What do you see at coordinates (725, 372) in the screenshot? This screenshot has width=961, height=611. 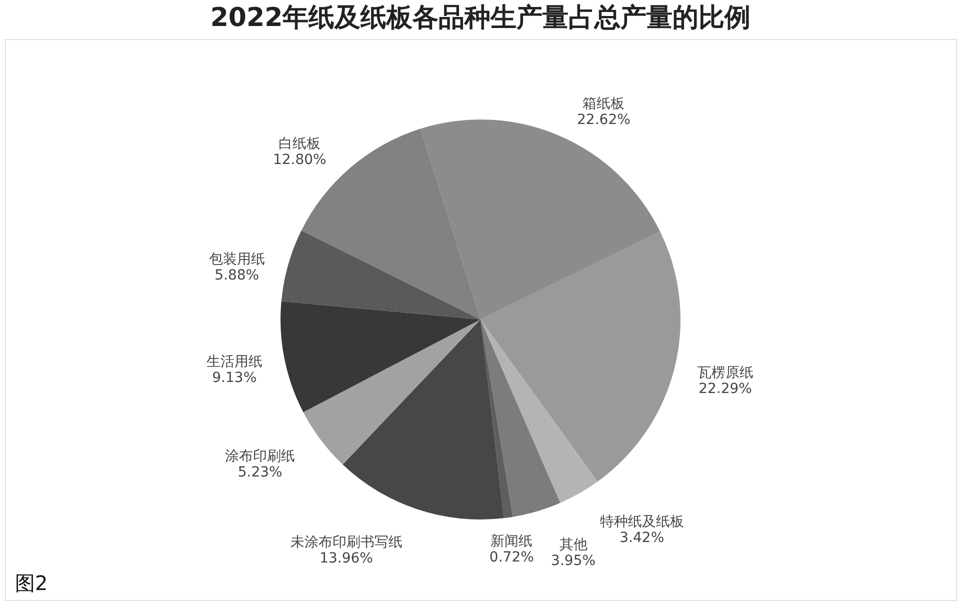 I see `slice-label: 瓦楞原纸` at bounding box center [725, 372].